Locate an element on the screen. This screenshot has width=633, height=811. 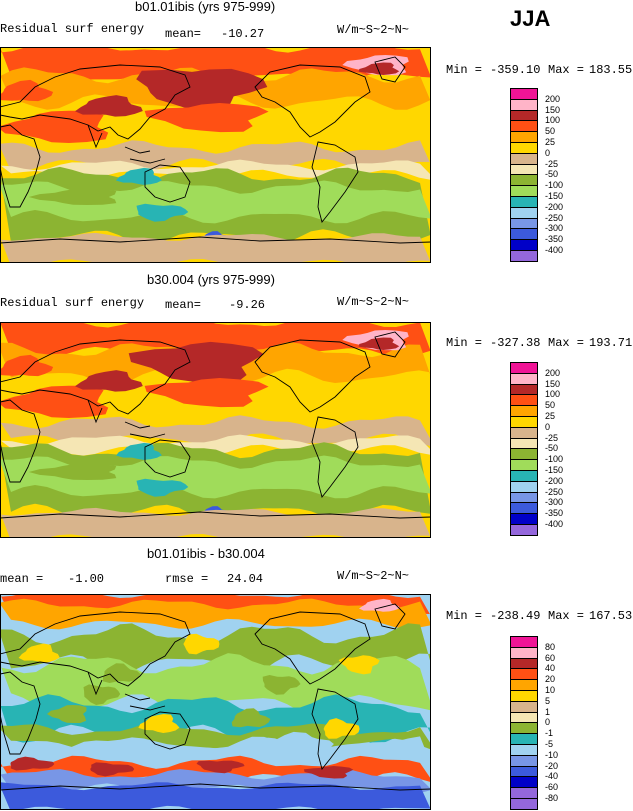
panel3-title: b01.01ibis - b30.004 is located at coordinates (206, 553).